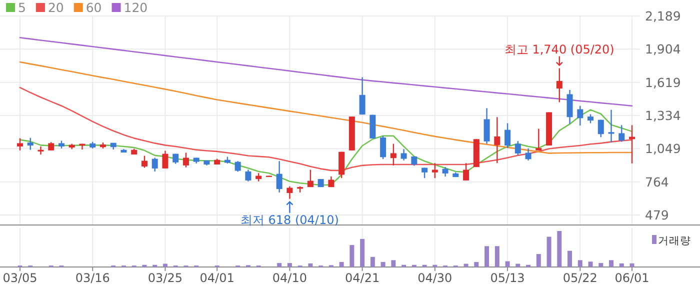 This screenshot has width=700, height=289. I want to click on x-tick-label: 03/05, so click(20, 278).